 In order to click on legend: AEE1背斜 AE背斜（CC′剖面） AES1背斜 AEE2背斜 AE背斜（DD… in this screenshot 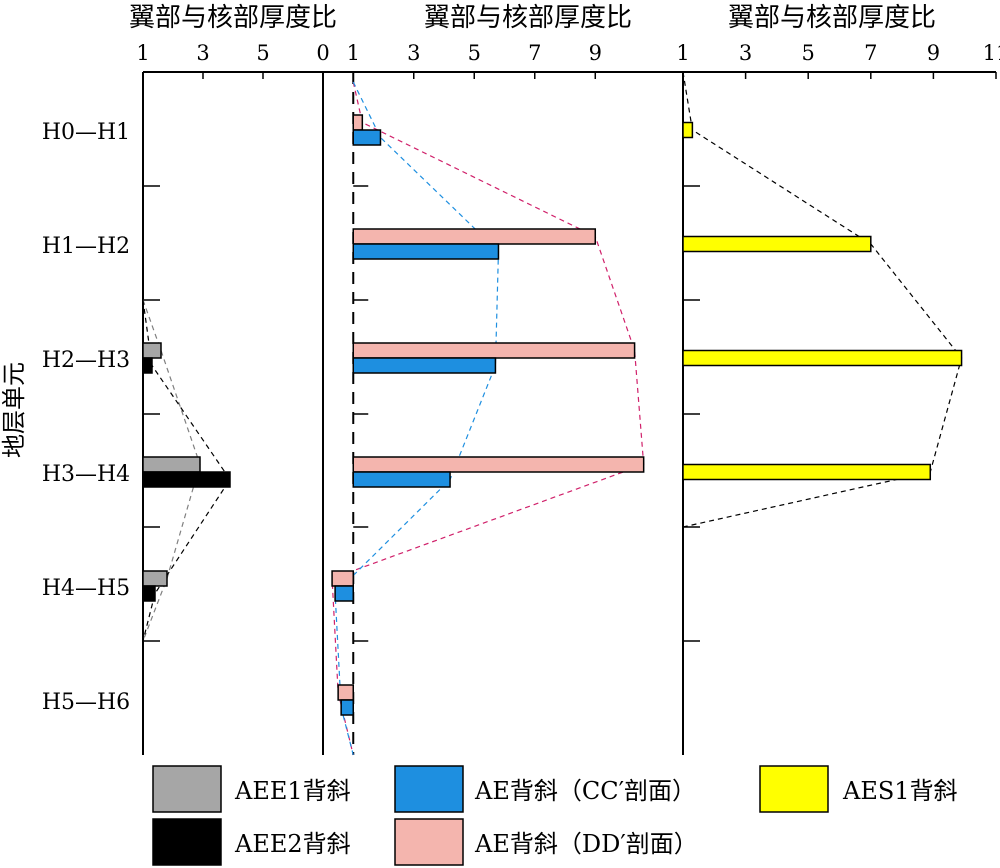, I will do `click(555, 815)`.